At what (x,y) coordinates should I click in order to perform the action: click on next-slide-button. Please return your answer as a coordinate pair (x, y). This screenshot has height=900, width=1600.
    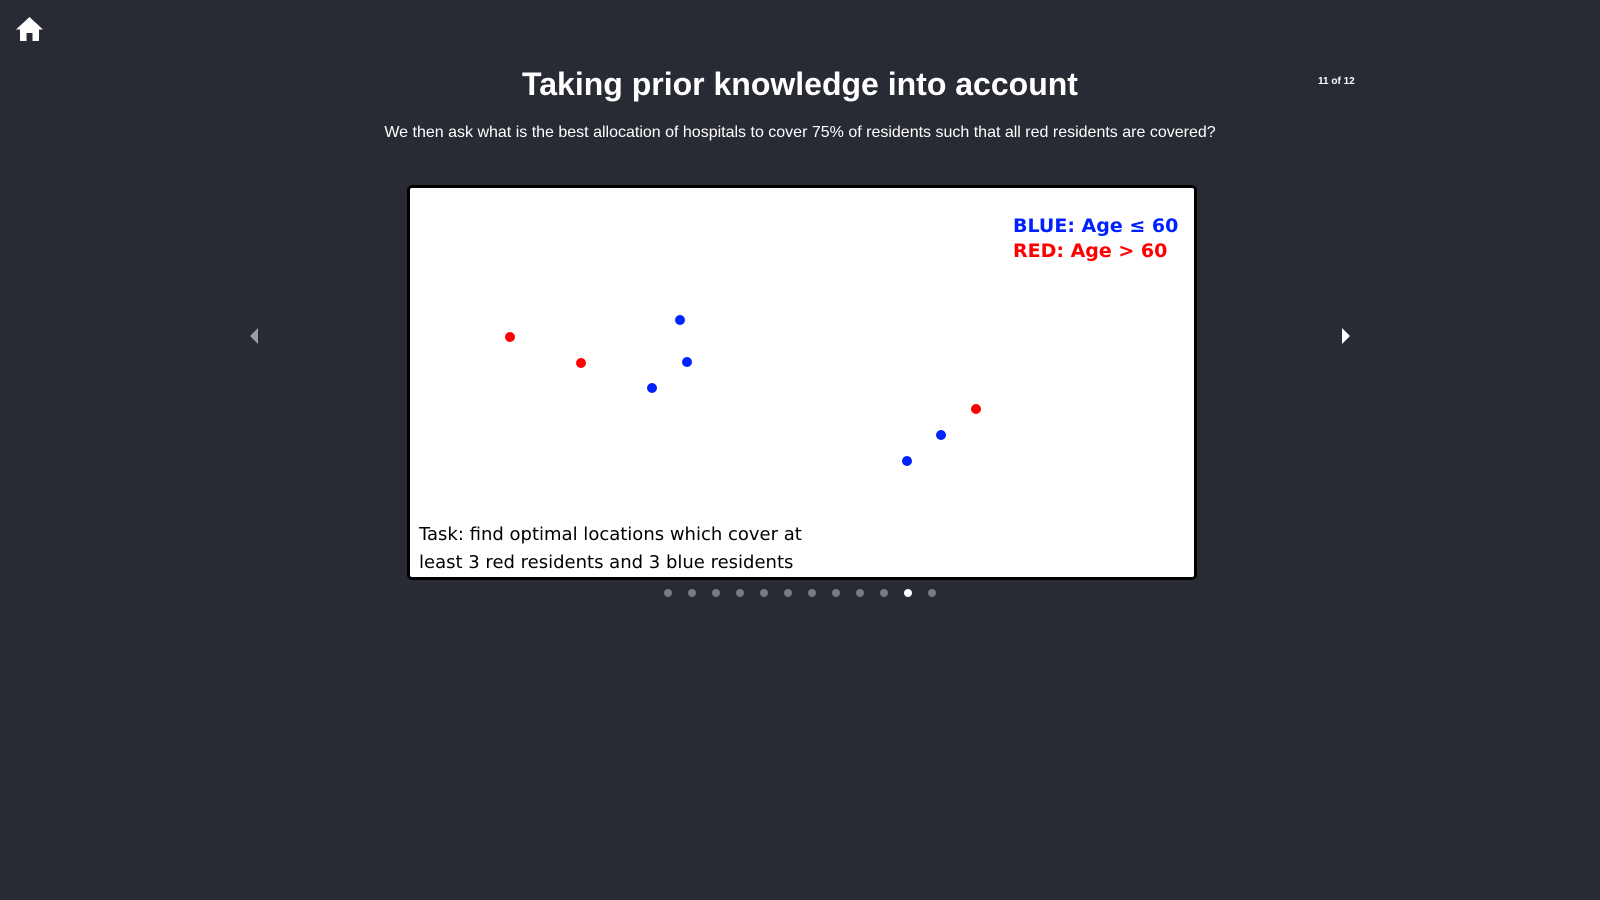
    Looking at the image, I should click on (1346, 336).